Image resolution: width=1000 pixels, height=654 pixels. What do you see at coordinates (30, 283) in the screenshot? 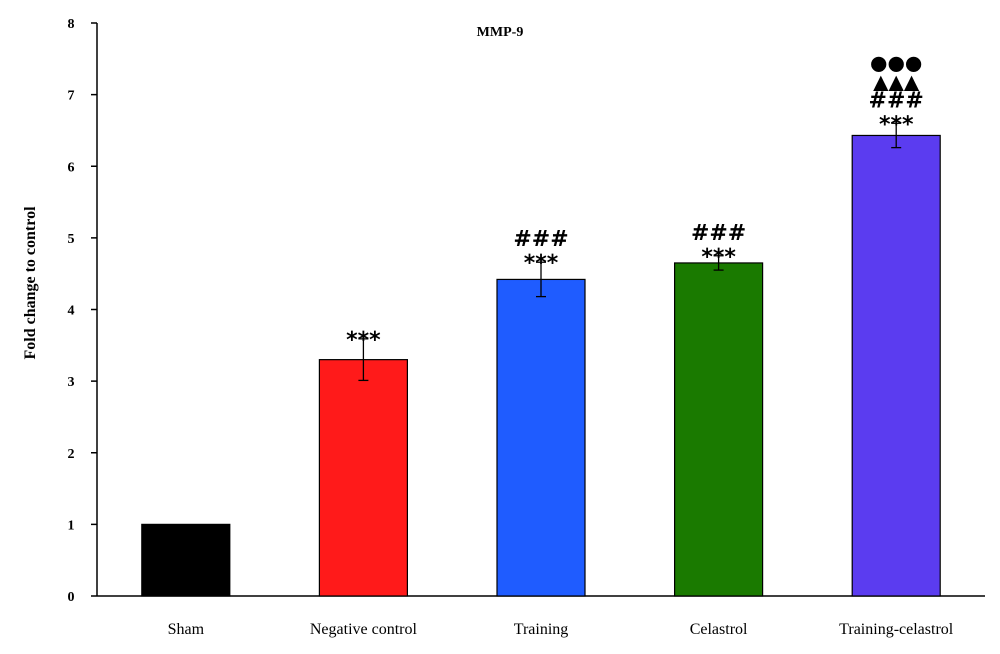
I see `y-axis-label: Fold change to control` at bounding box center [30, 283].